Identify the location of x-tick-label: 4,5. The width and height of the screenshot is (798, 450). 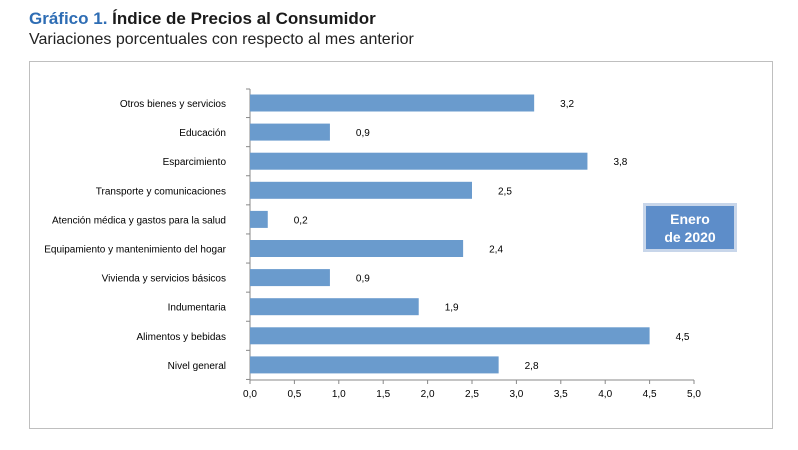
(650, 394).